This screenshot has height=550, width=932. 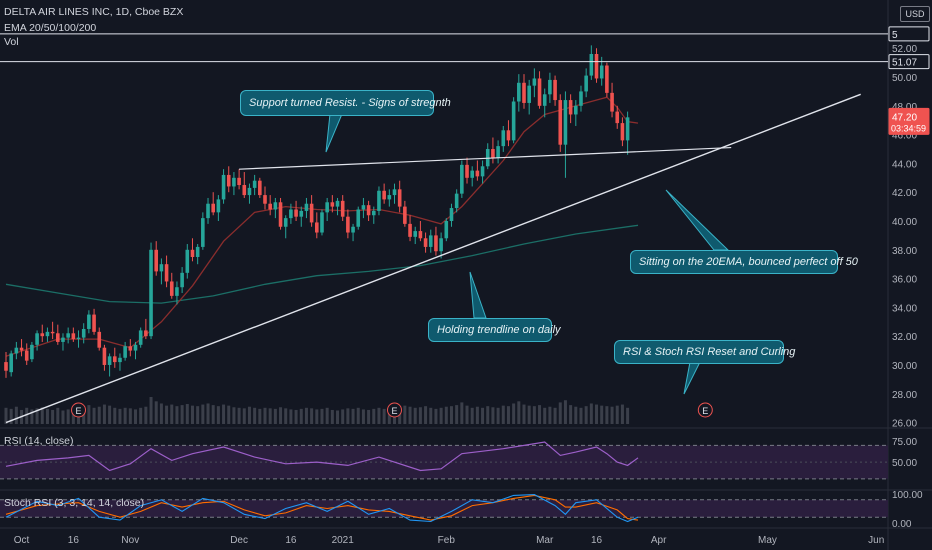 I want to click on callout-trendline: Holding trendline on daily, so click(x=494, y=330).